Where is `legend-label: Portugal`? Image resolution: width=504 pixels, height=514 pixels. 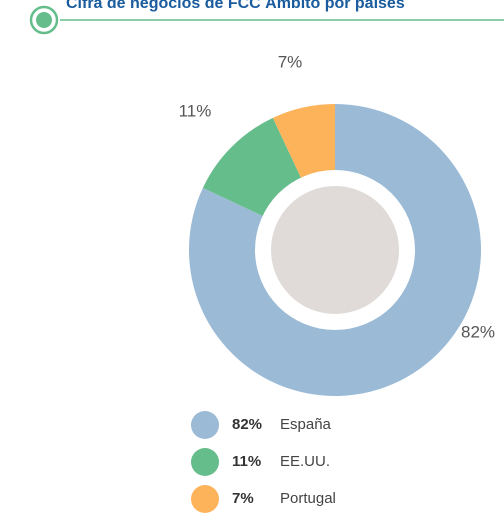 legend-label: Portugal is located at coordinates (308, 498).